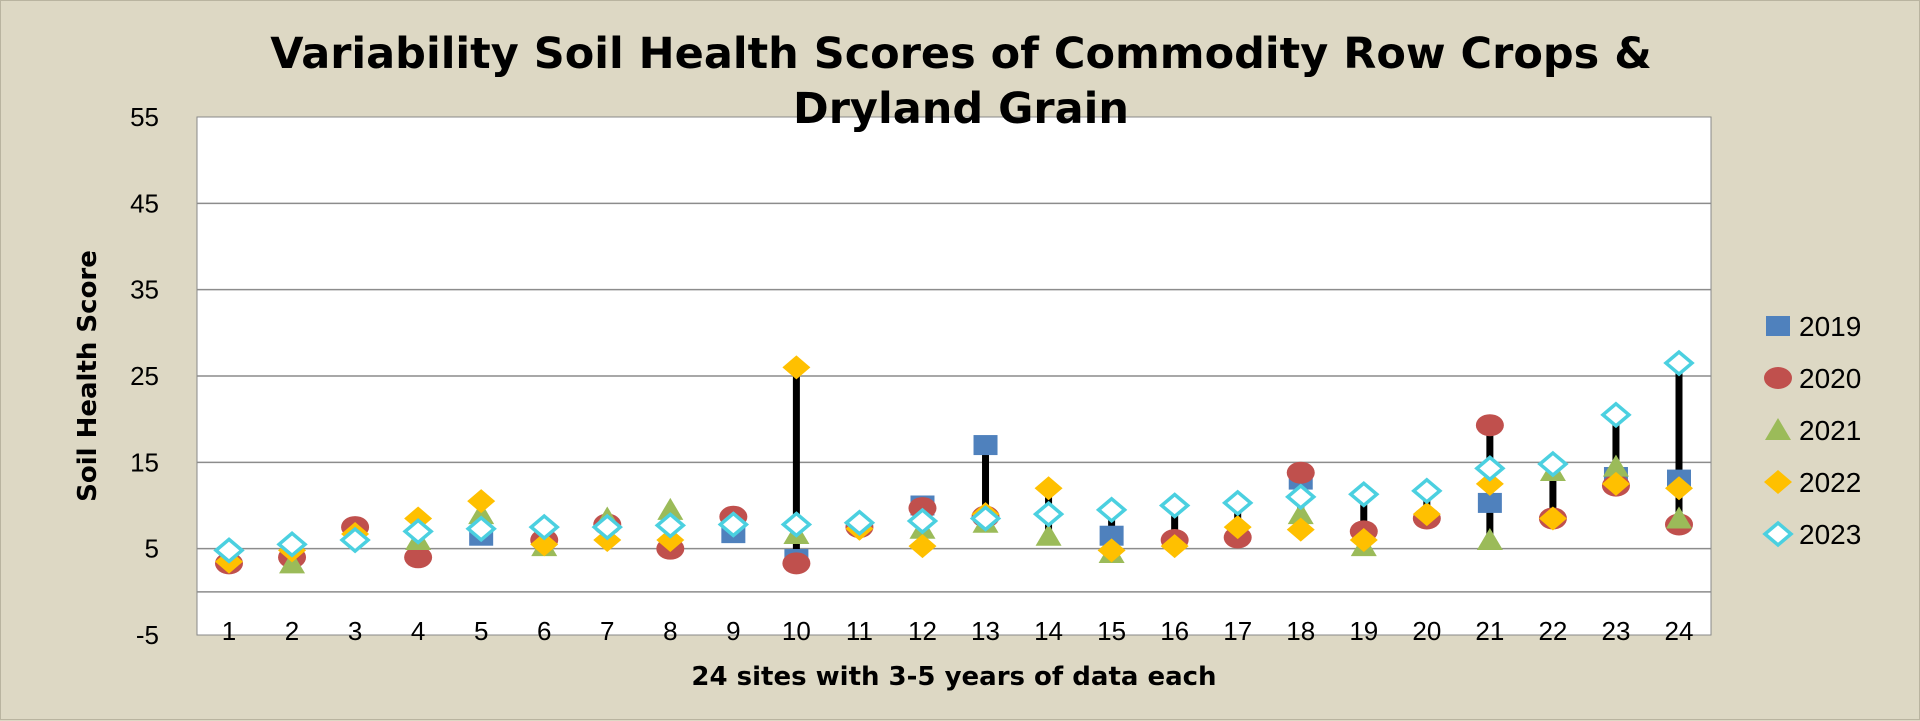  Describe the element at coordinates (961, 109) in the screenshot. I see `chart-title-line2: Dryland Grain` at that location.